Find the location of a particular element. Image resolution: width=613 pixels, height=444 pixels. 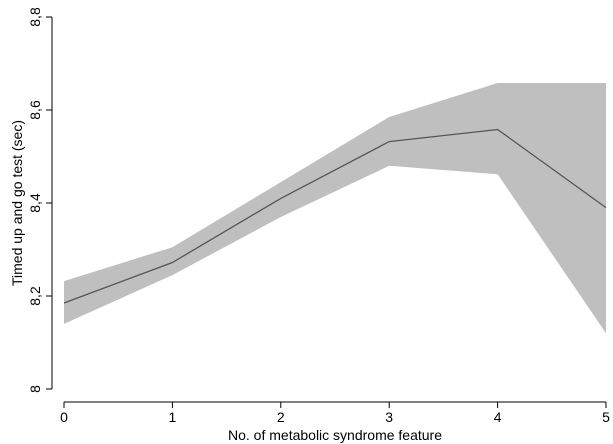

x-tick-label: 4 is located at coordinates (498, 417).